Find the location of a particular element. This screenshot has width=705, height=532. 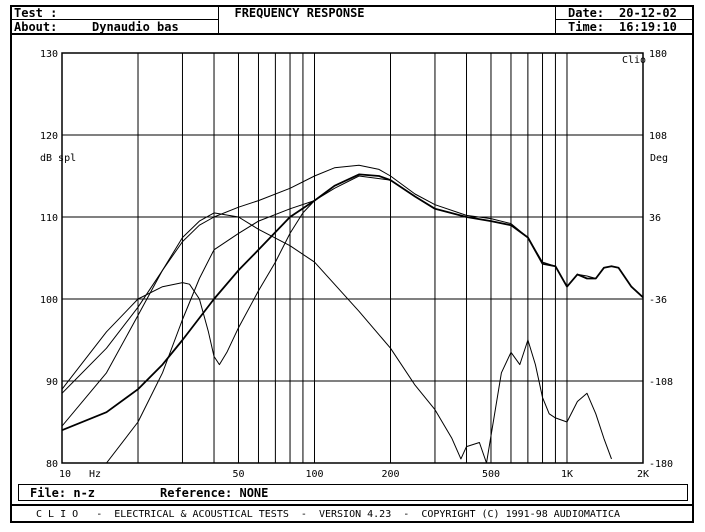

about-label: About: is located at coordinates (36, 27).